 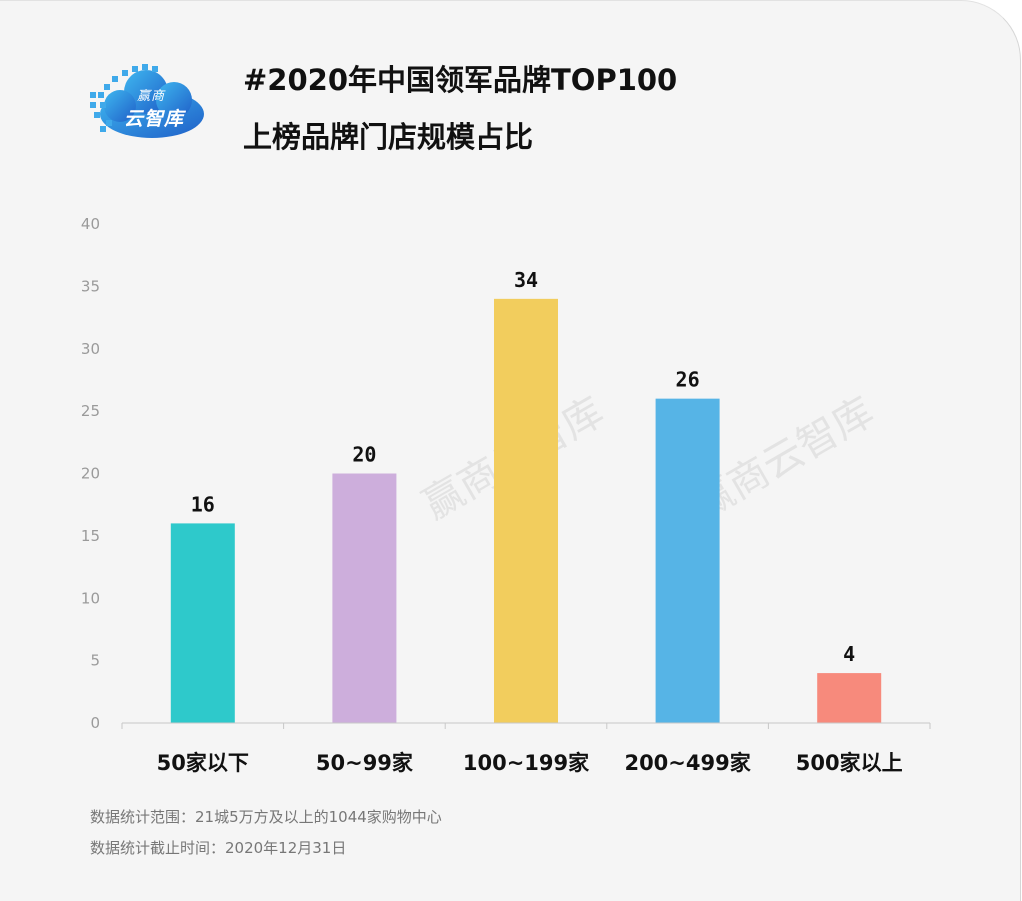 I want to click on chart-title-line2: 上榜品牌门店规模占比, so click(x=388, y=137).